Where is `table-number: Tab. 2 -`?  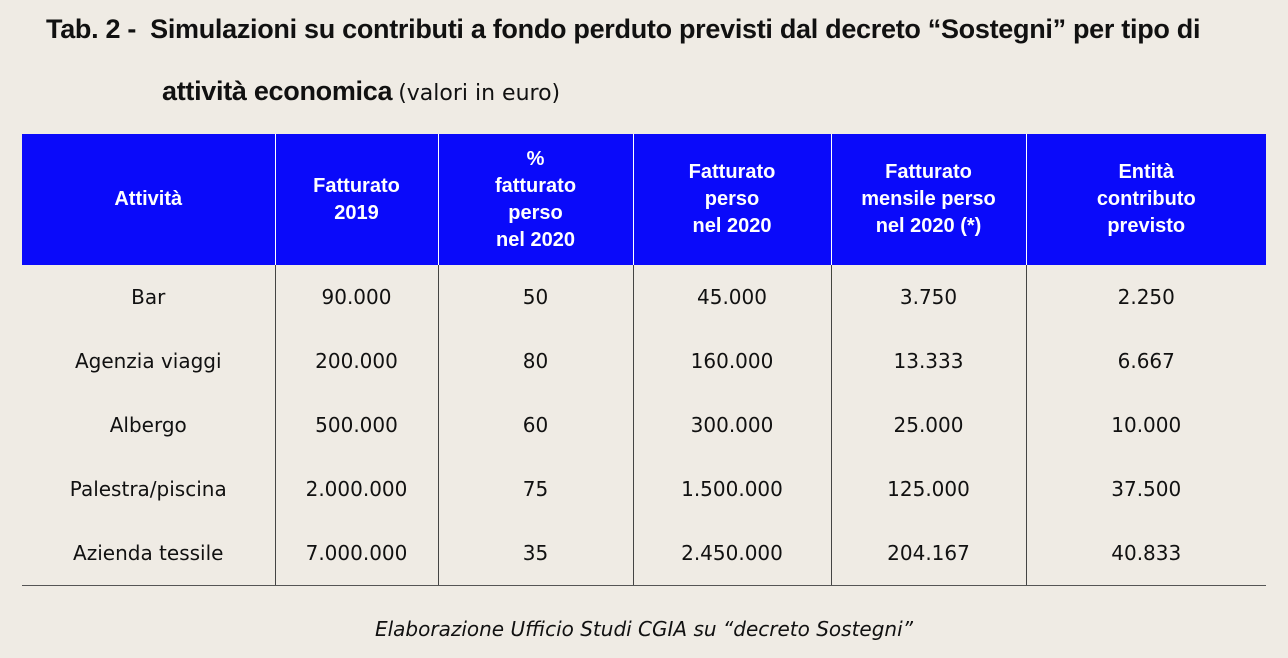 table-number: Tab. 2 - is located at coordinates (91, 29).